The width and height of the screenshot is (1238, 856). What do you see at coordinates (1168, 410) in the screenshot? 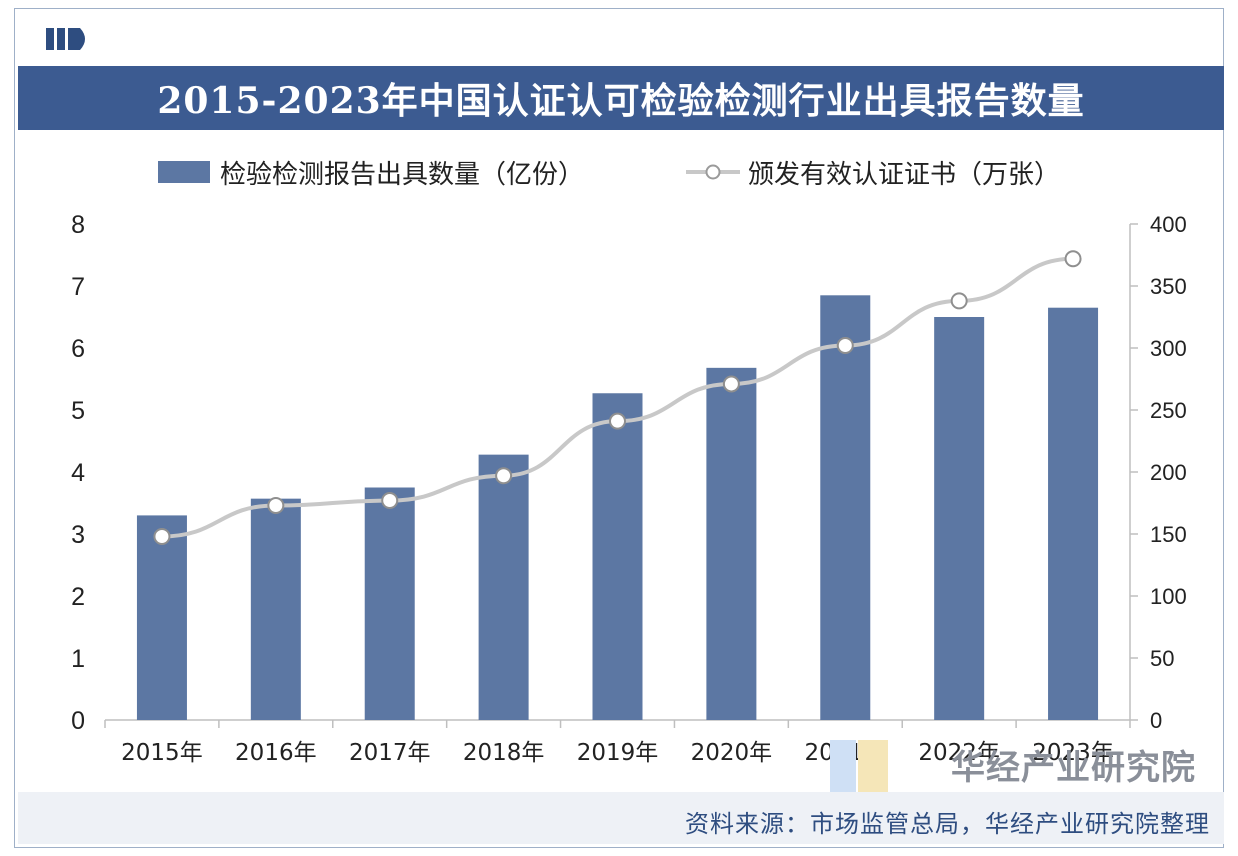
I see `y-right-tick-label: 250` at bounding box center [1168, 410].